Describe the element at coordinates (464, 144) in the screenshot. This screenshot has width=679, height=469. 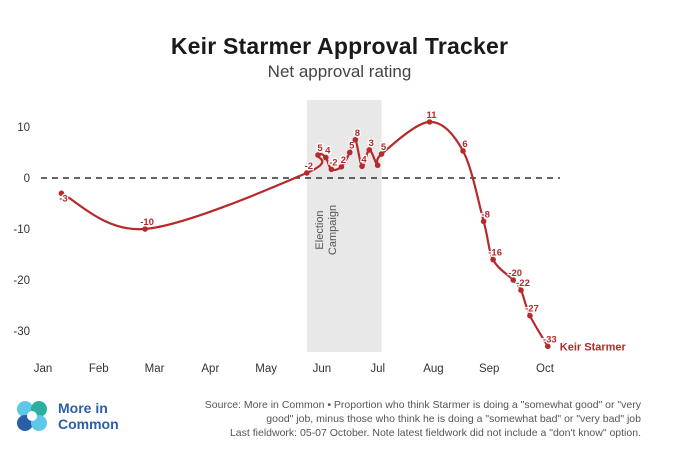
I see `data-label: 6` at that location.